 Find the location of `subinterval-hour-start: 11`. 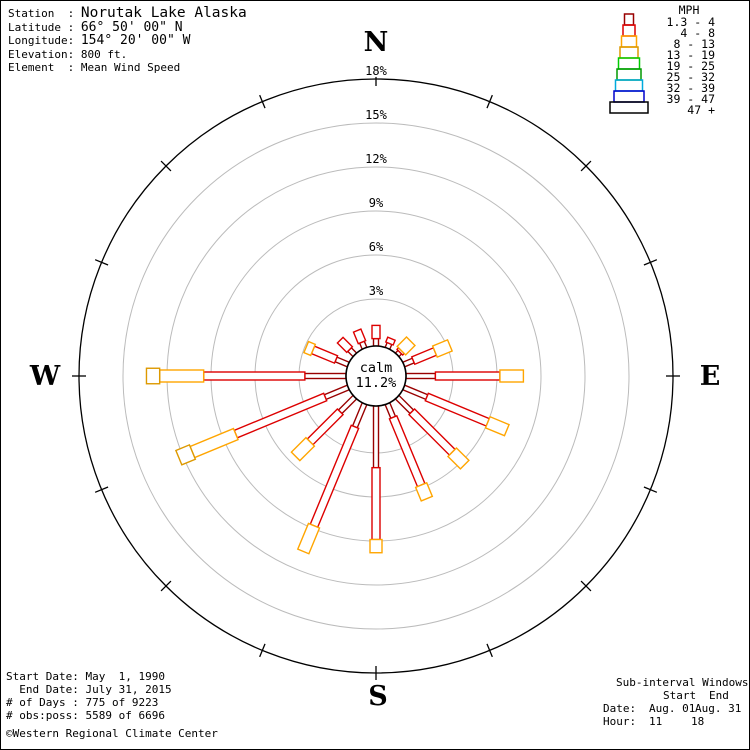

subinterval-hour-start: 11 is located at coordinates (656, 721).